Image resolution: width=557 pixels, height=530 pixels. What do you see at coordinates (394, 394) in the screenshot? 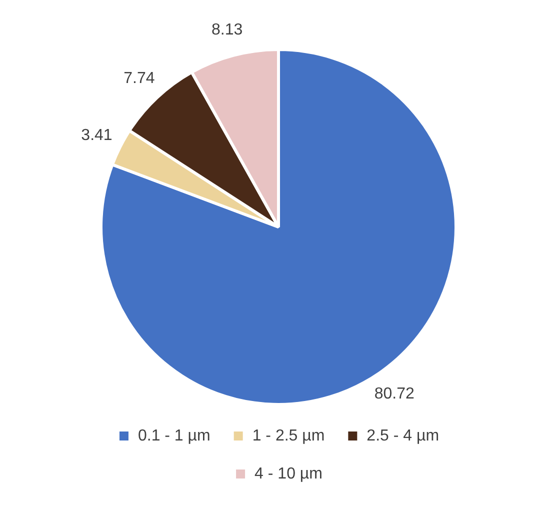
I see `data-label: 80.72` at bounding box center [394, 394].